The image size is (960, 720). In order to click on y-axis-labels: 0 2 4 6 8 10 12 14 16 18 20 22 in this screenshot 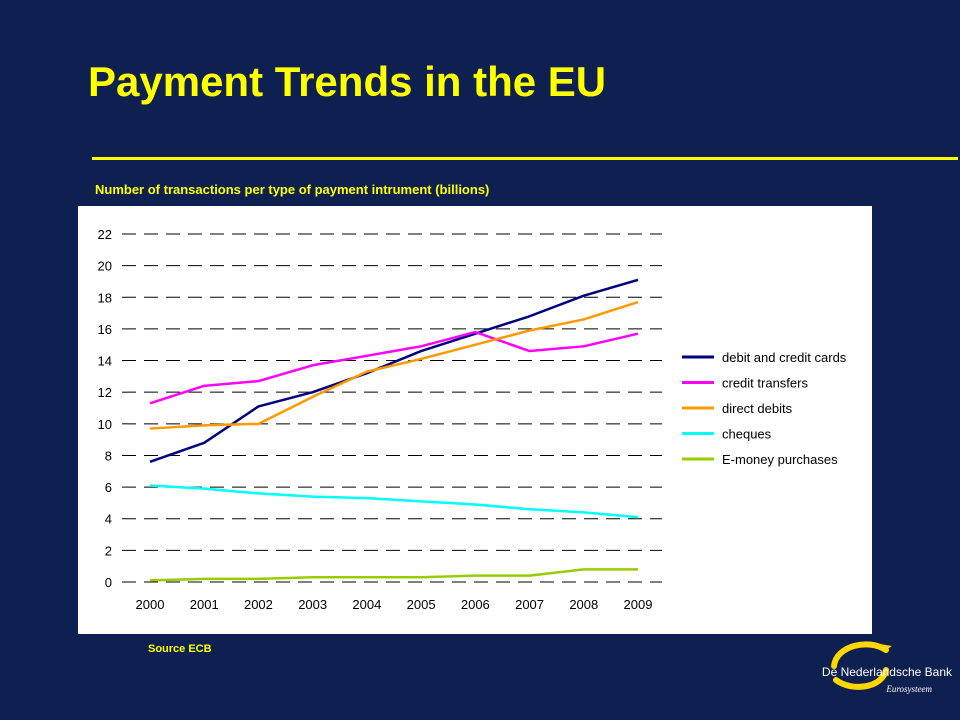, I will do `click(105, 408)`.